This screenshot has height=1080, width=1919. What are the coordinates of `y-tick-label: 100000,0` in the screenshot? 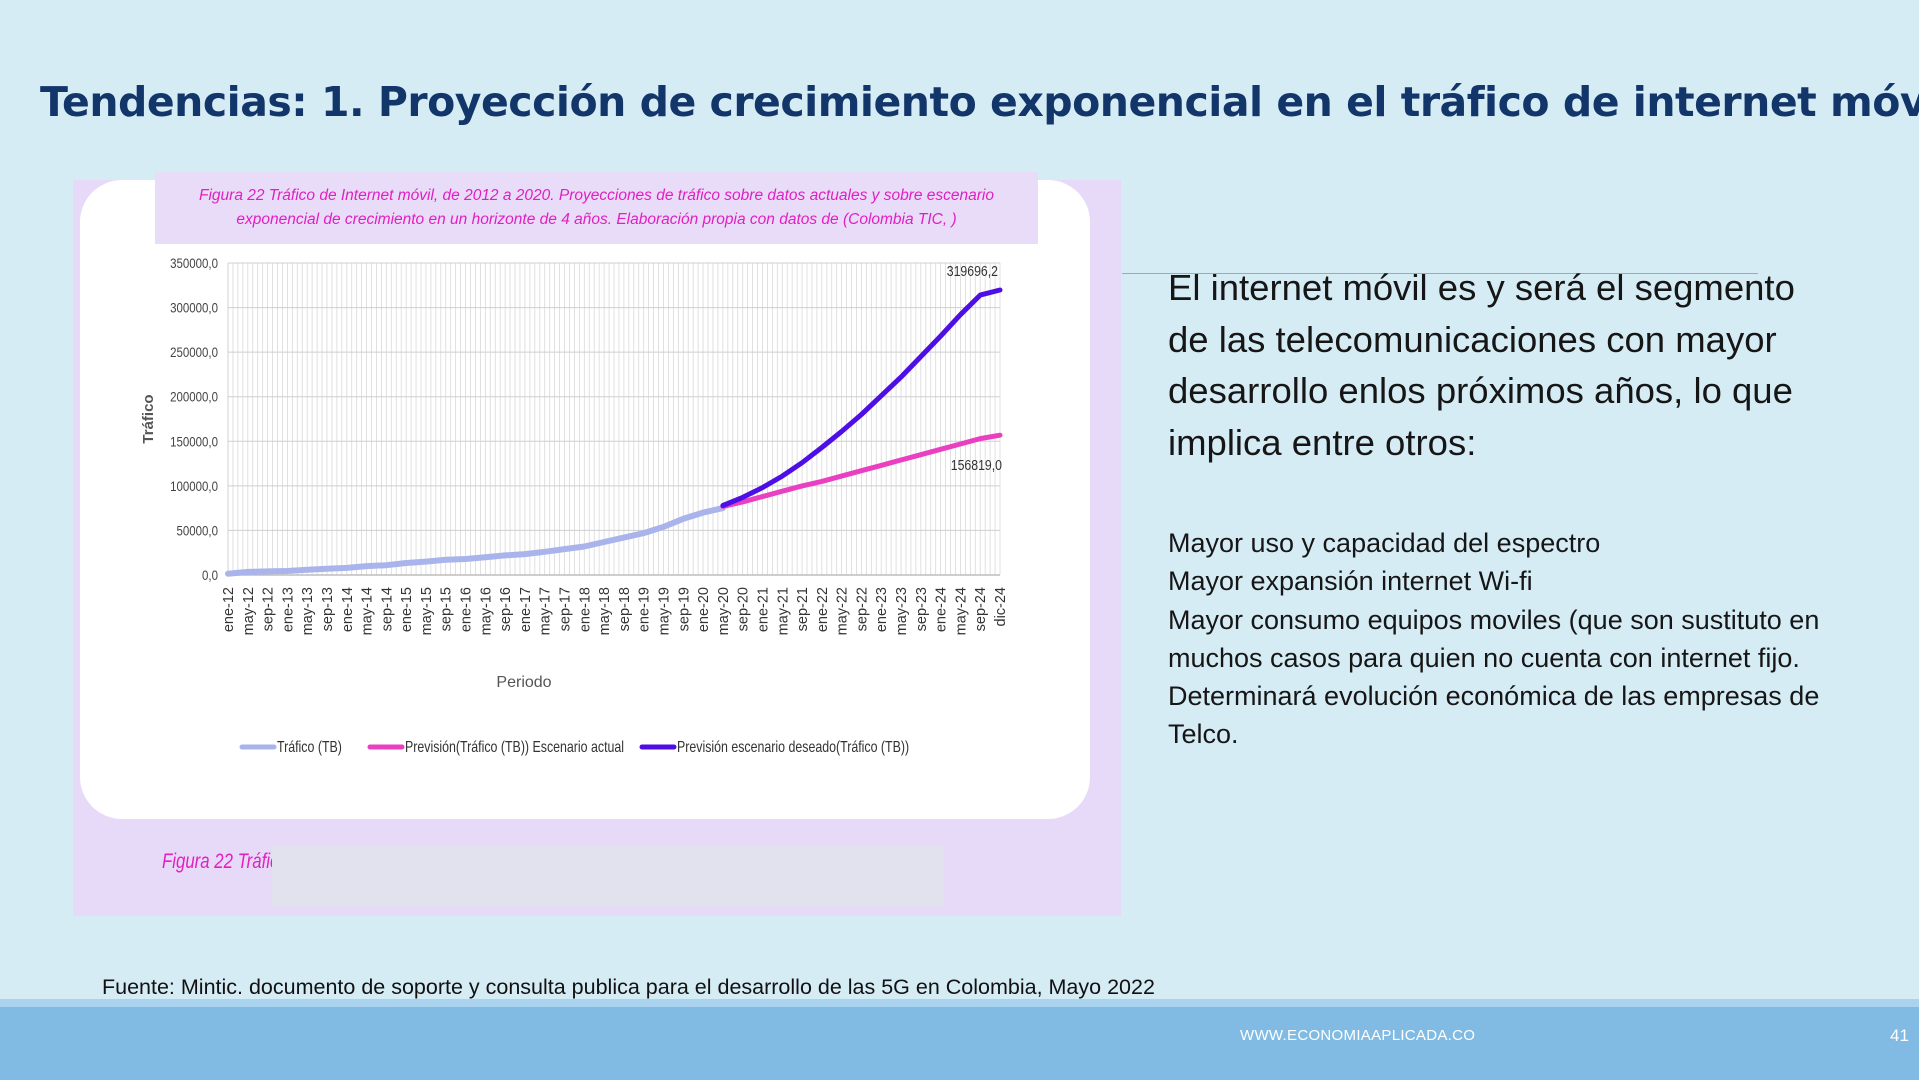 It's located at (194, 486).